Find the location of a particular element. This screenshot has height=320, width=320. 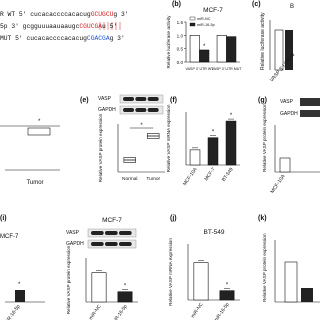

panel-label: (f) is located at coordinates (173, 100).